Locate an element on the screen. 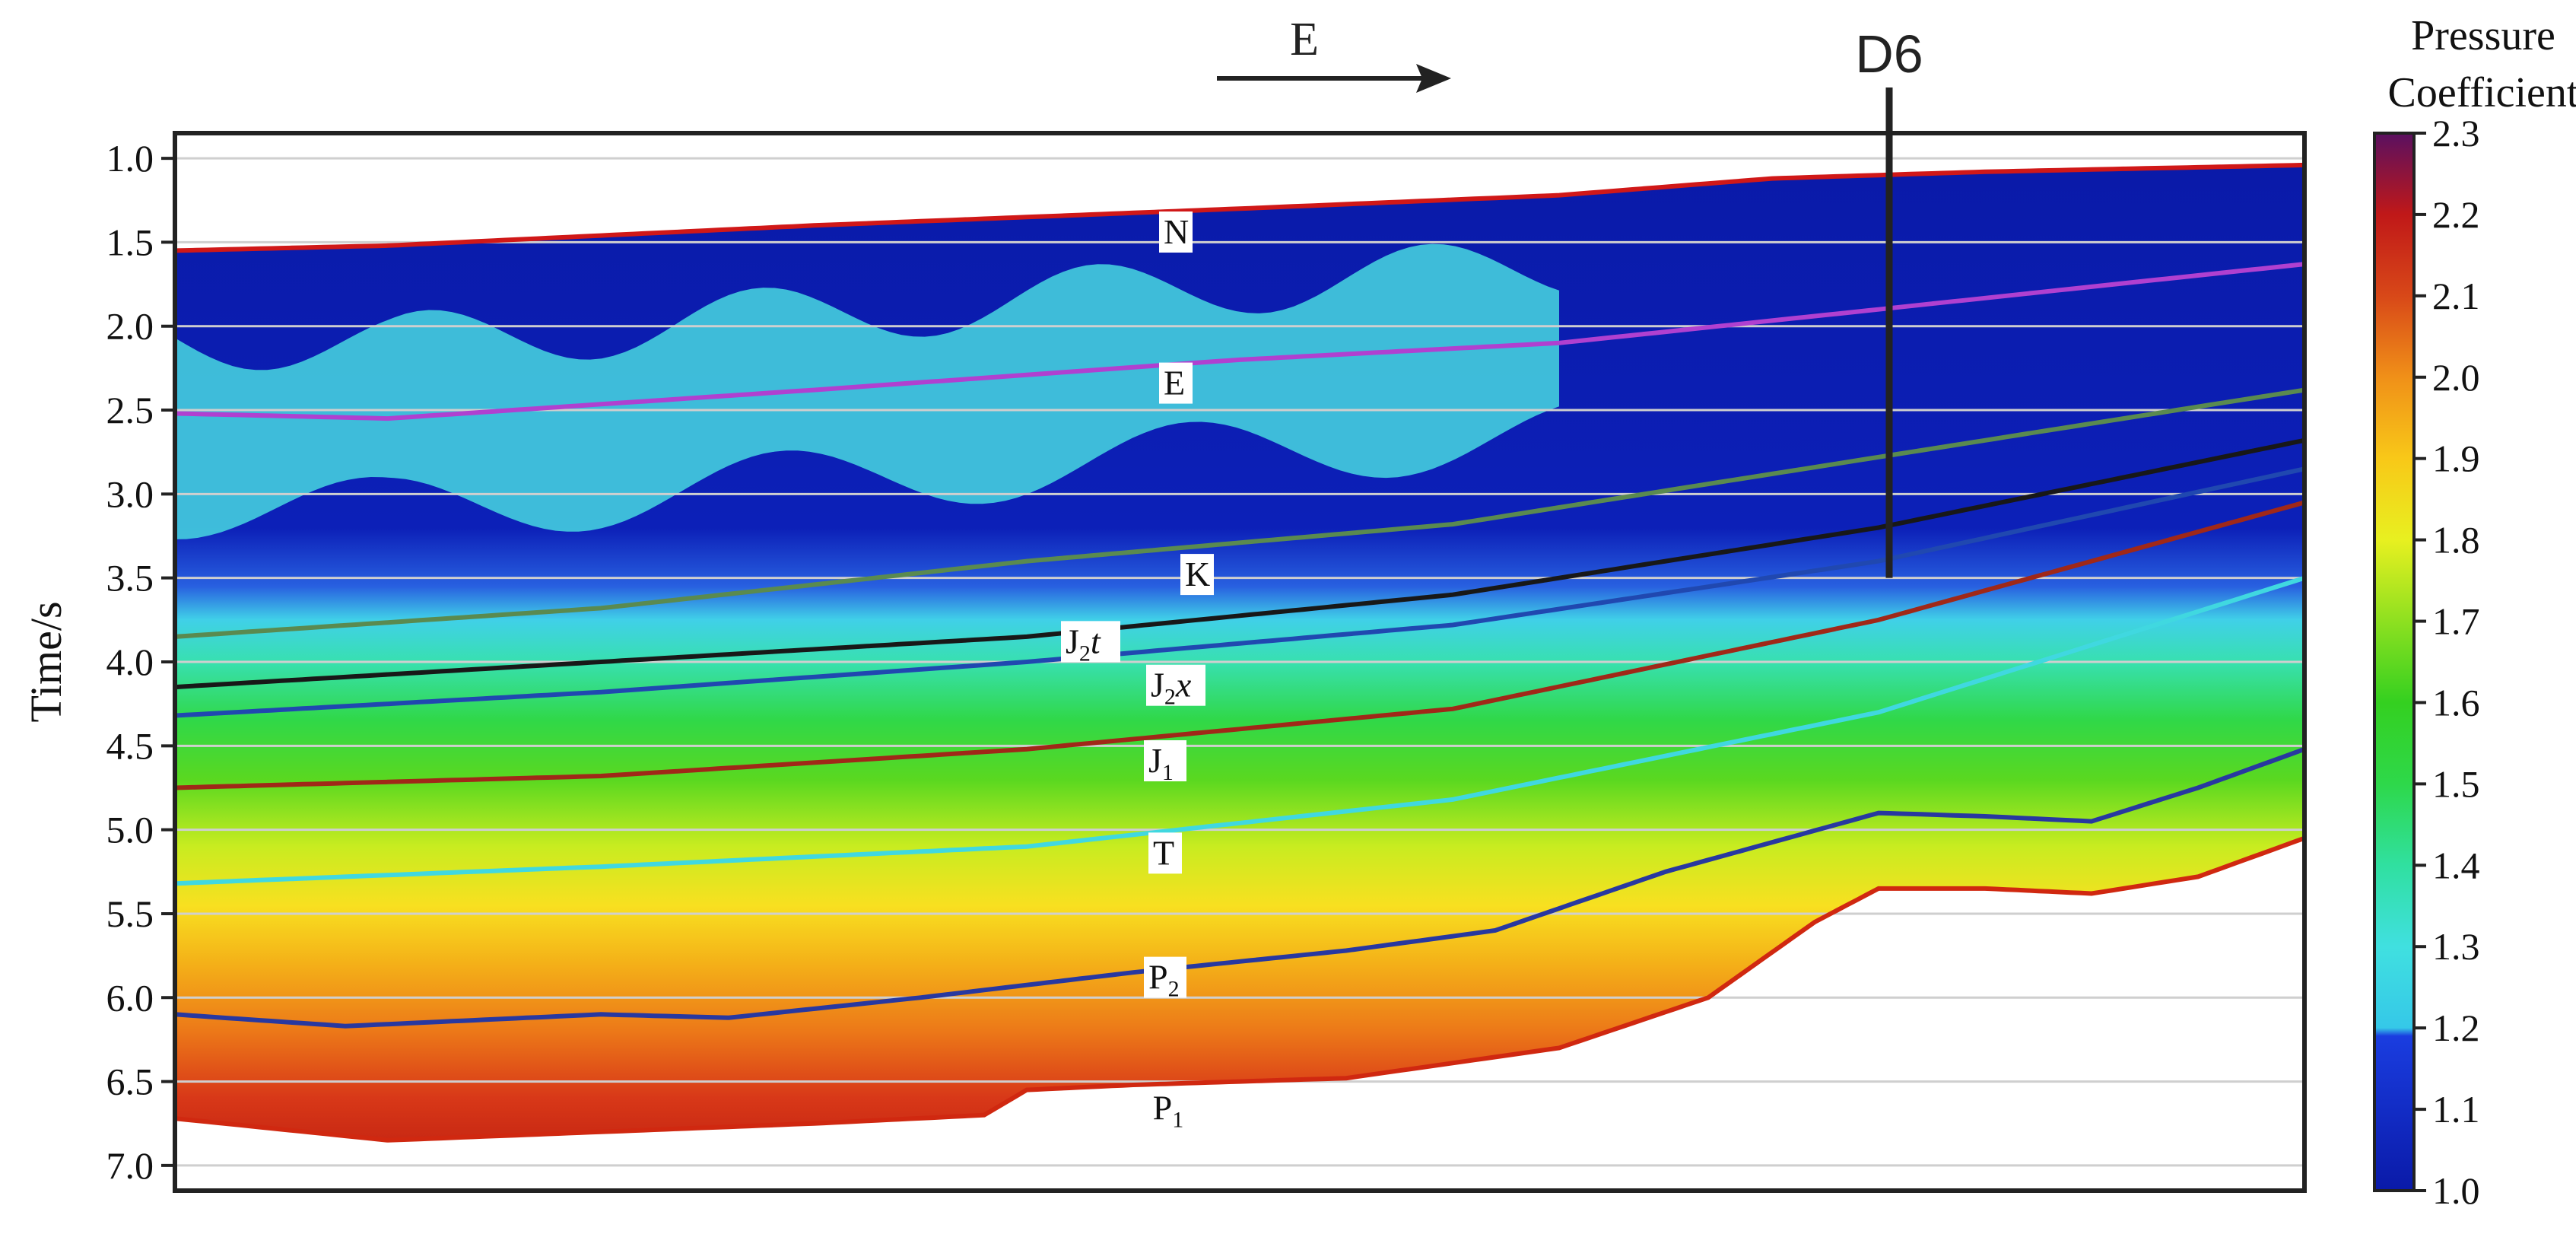 Image resolution: width=2576 pixels, height=1234 pixels. y-tick-label: 1.0 is located at coordinates (130, 159).